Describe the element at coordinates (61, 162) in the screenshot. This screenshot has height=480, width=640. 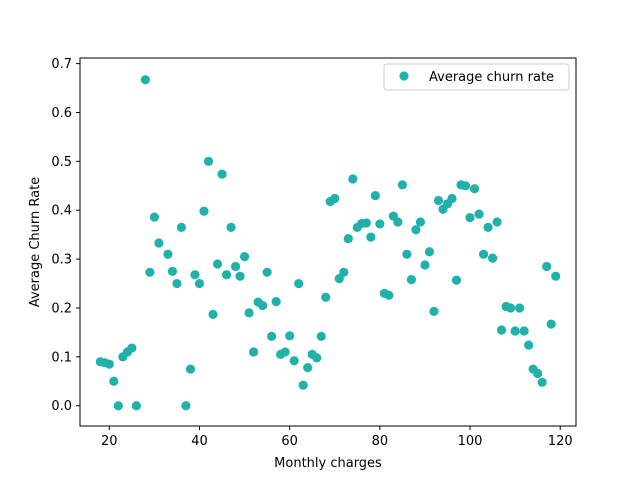
I see `y-tick-label: 0.5` at that location.